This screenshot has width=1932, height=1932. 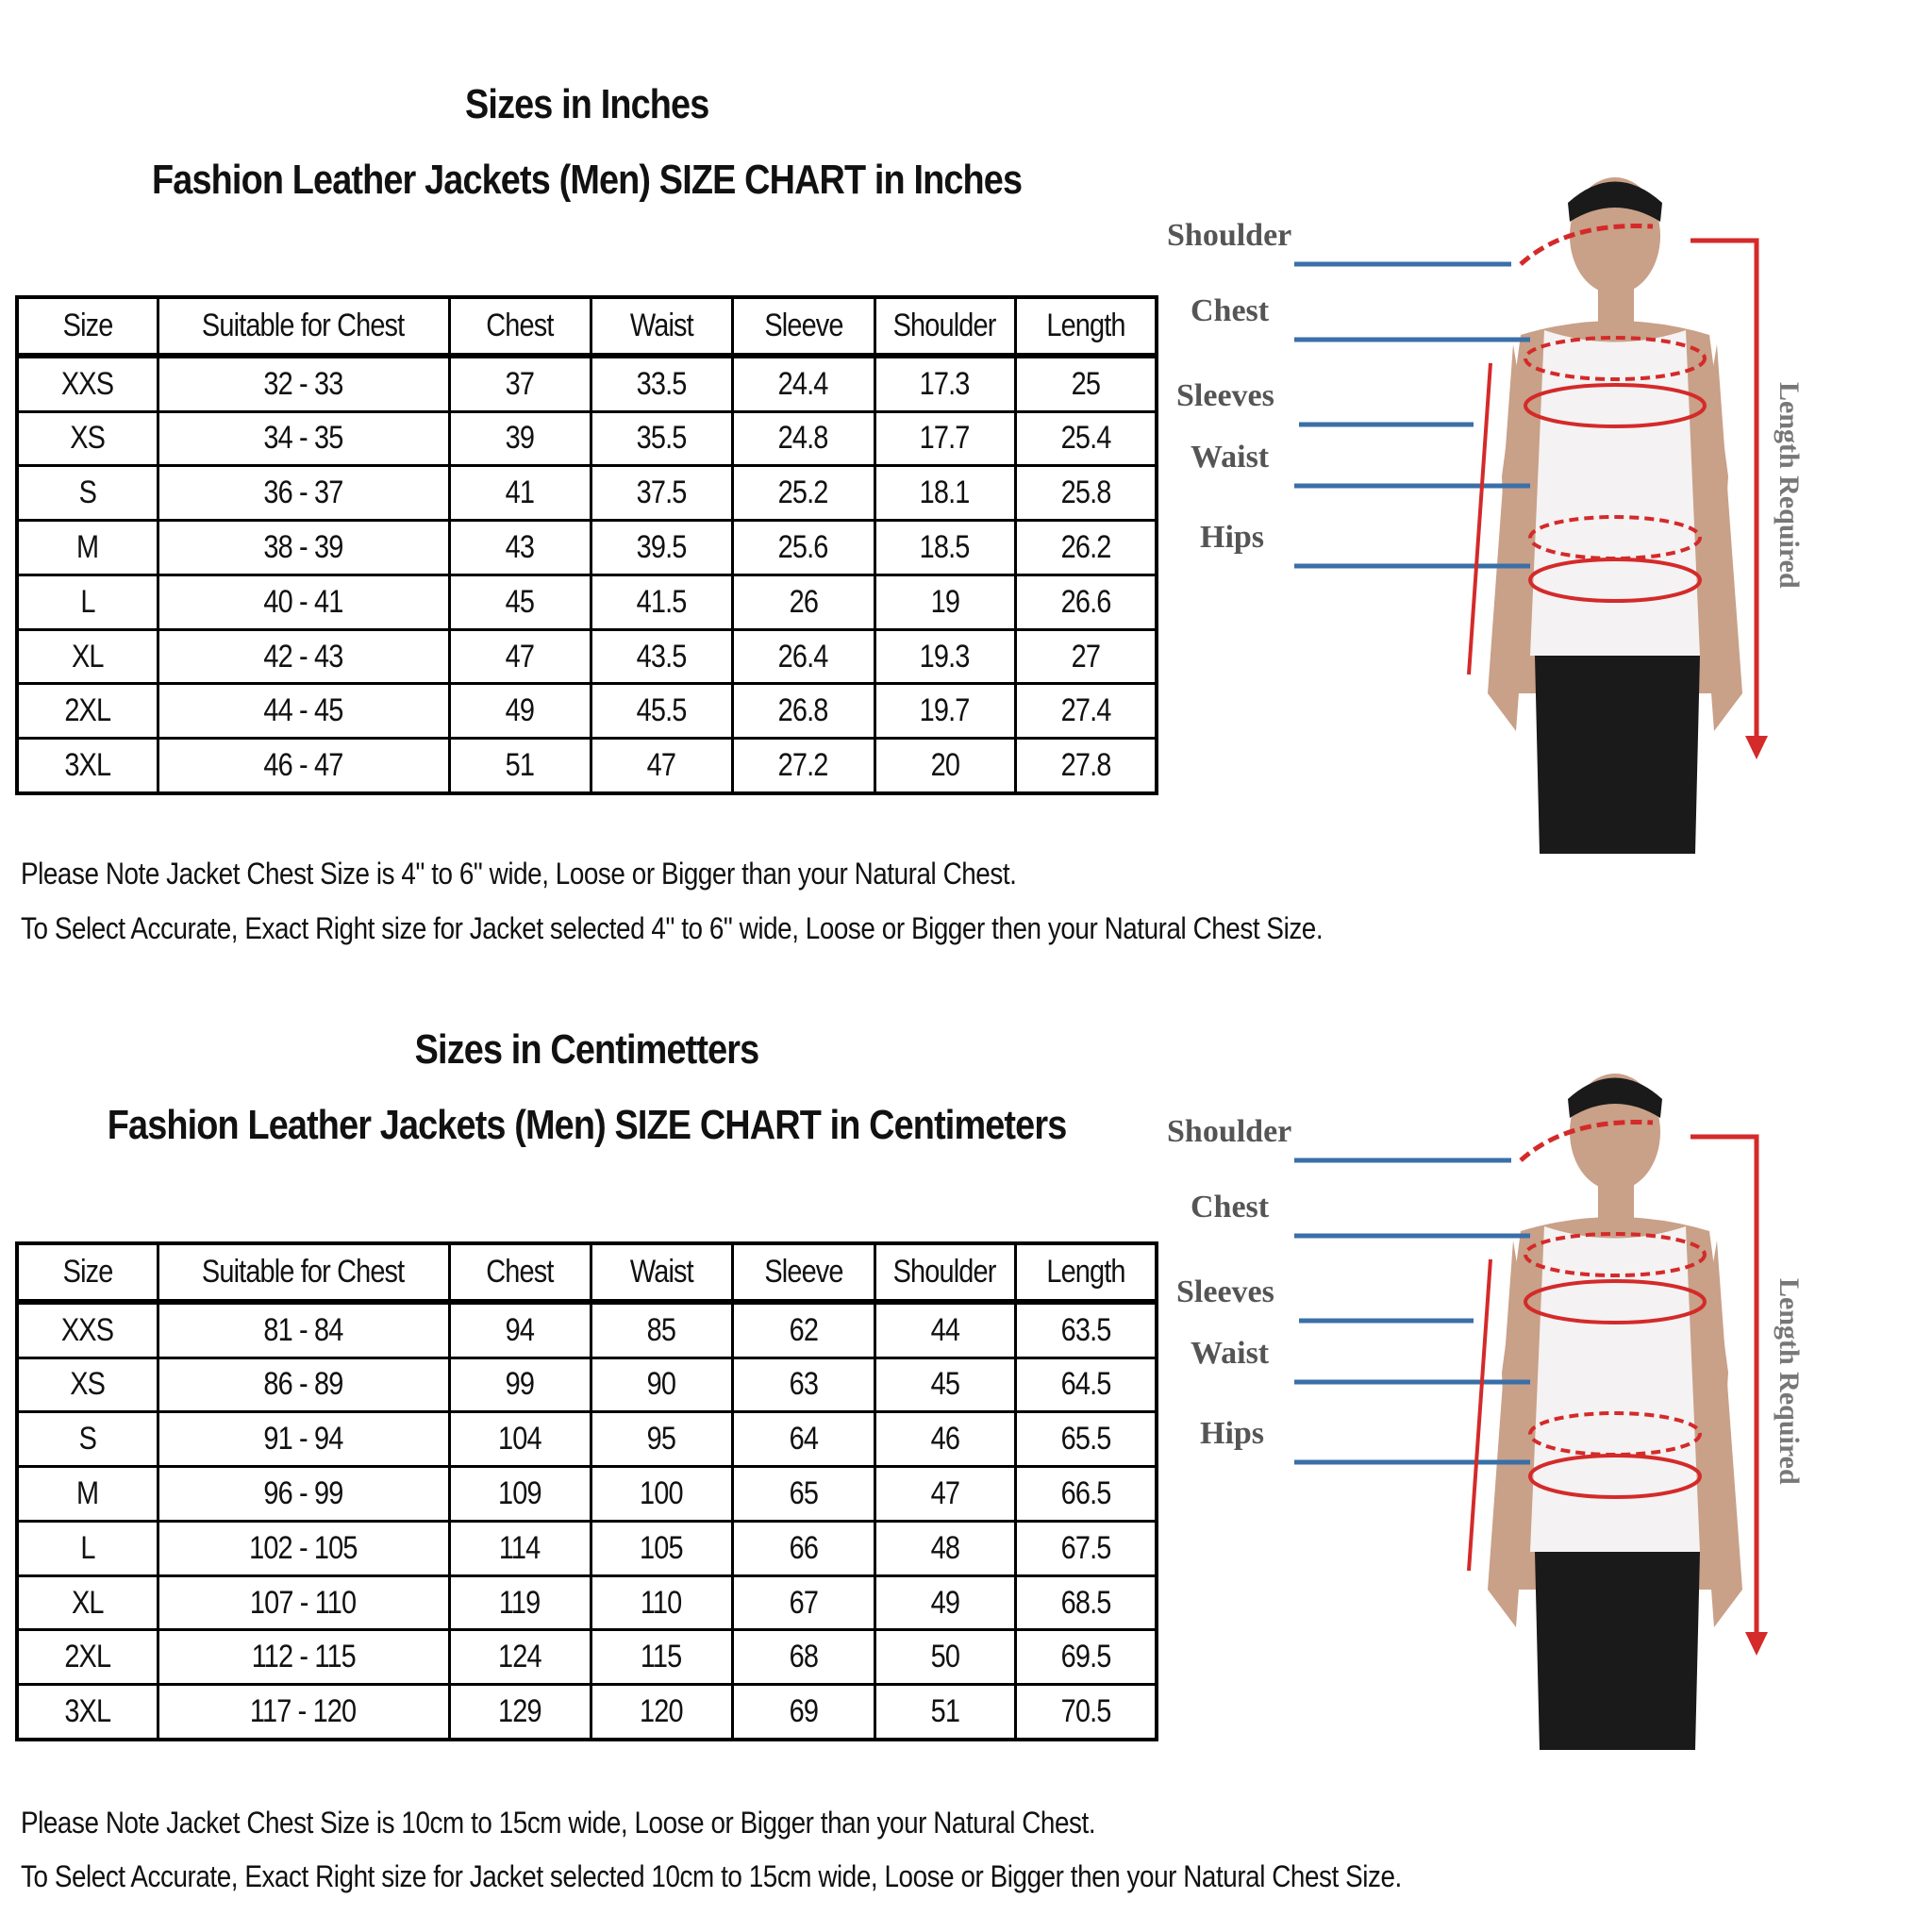 What do you see at coordinates (304, 439) in the screenshot?
I see `table-cell: 34 - 35` at bounding box center [304, 439].